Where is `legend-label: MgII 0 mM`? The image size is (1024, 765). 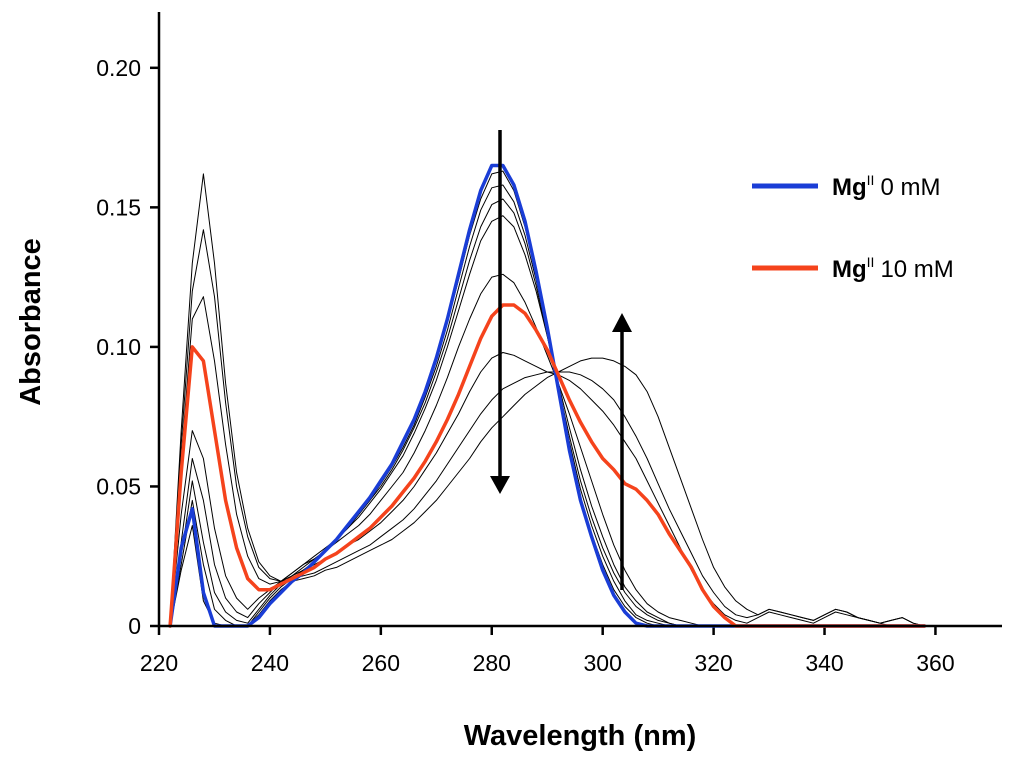 legend-label: MgII 0 mM is located at coordinates (886, 186).